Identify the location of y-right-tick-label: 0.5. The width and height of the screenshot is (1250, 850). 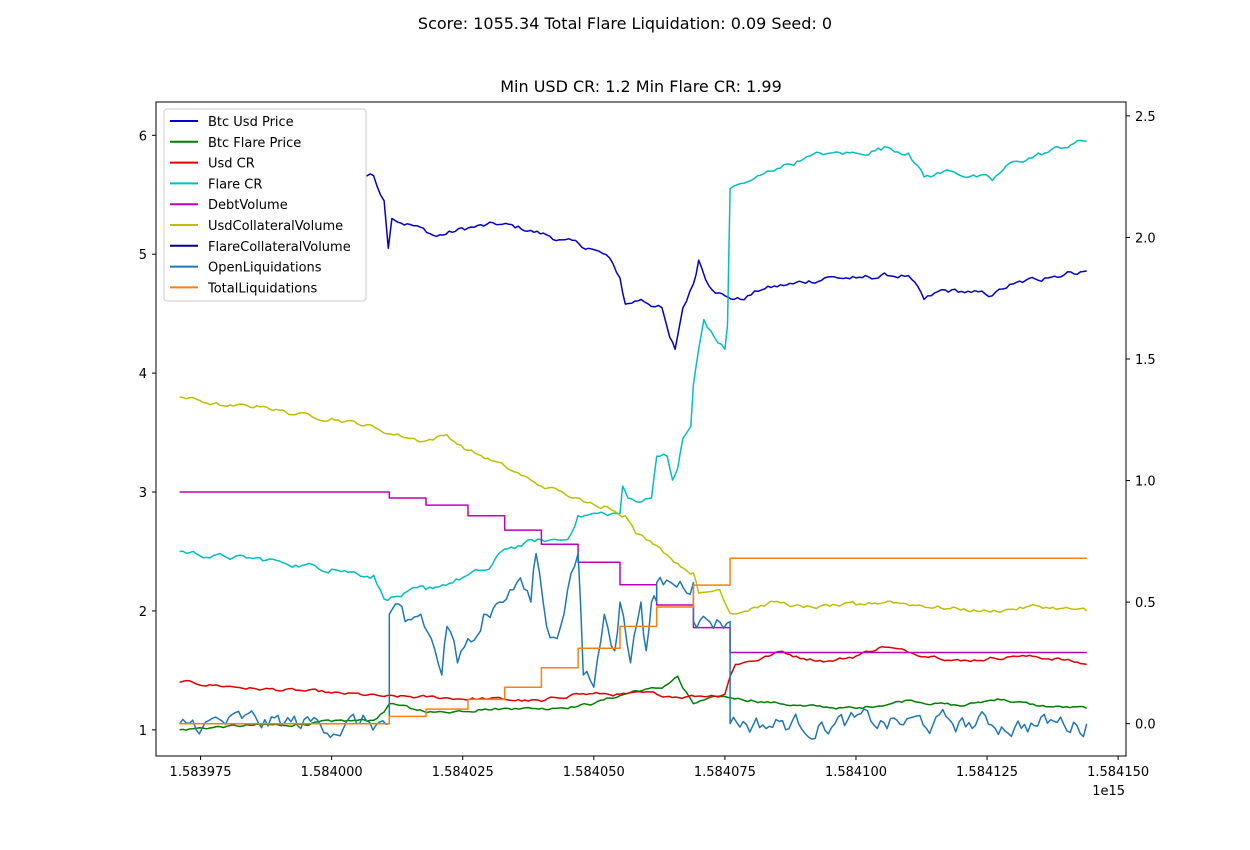
(1145, 603).